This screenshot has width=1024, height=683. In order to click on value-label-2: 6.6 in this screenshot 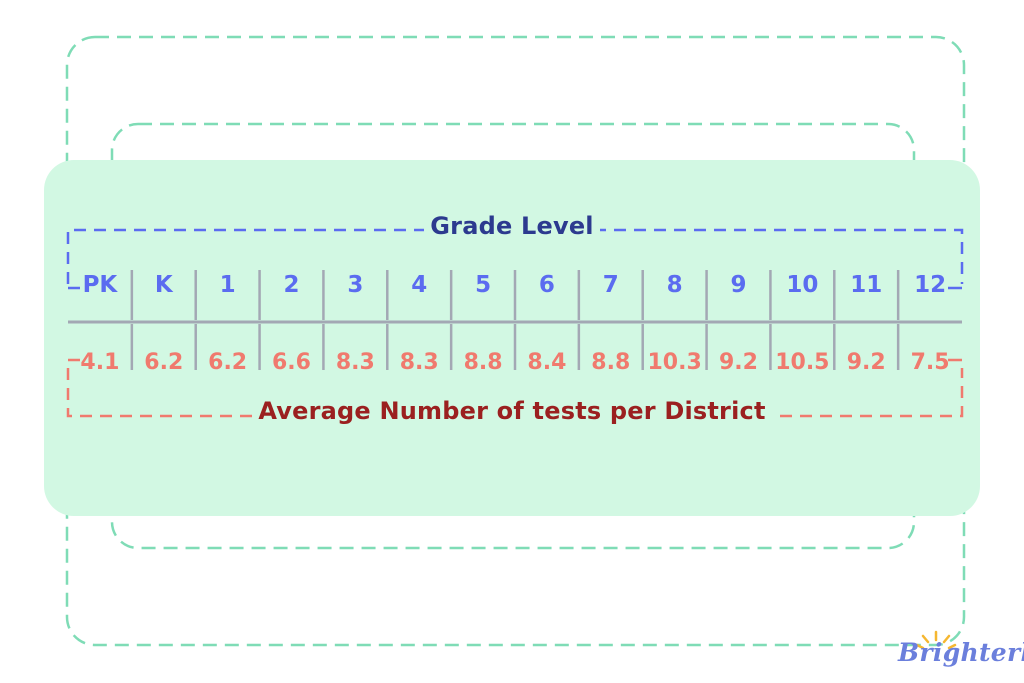, I will do `click(291, 362)`.